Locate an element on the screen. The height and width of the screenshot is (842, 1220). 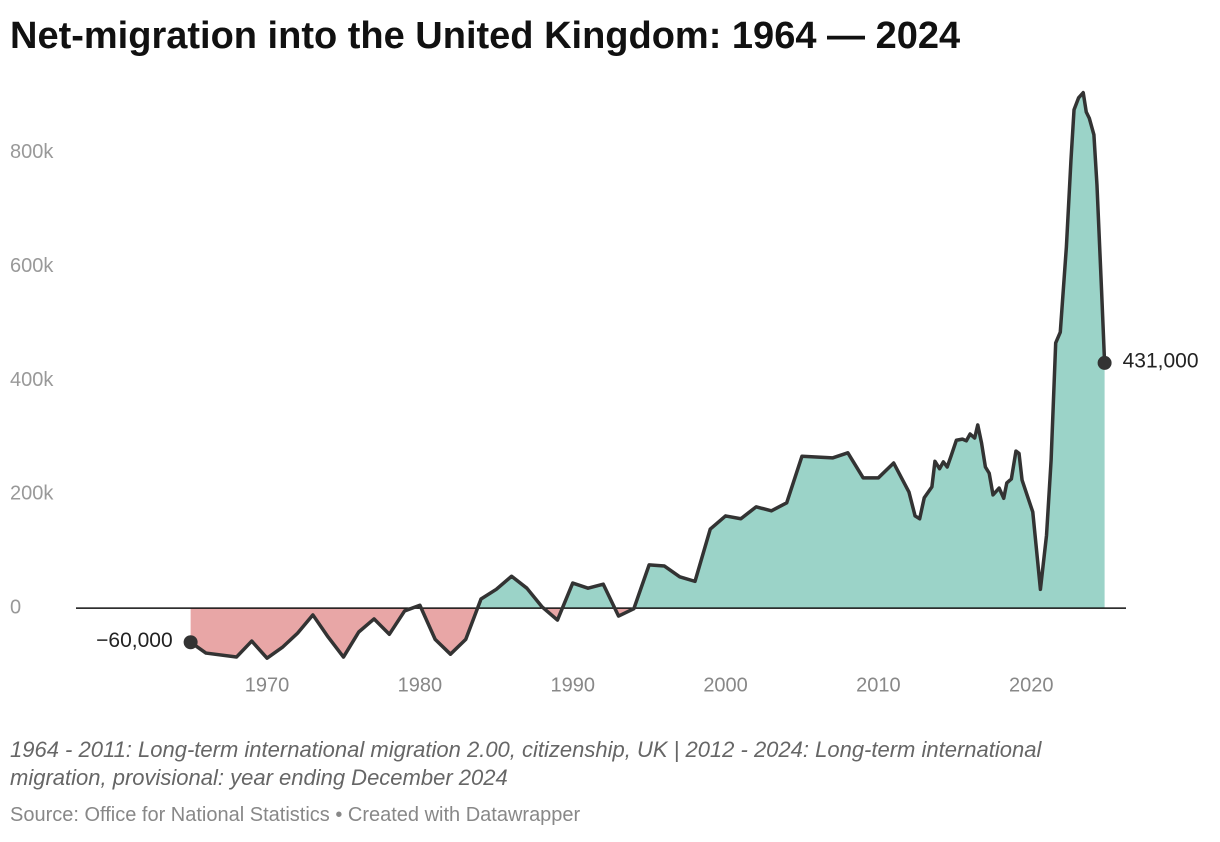
area-negative is located at coordinates (647, 633).